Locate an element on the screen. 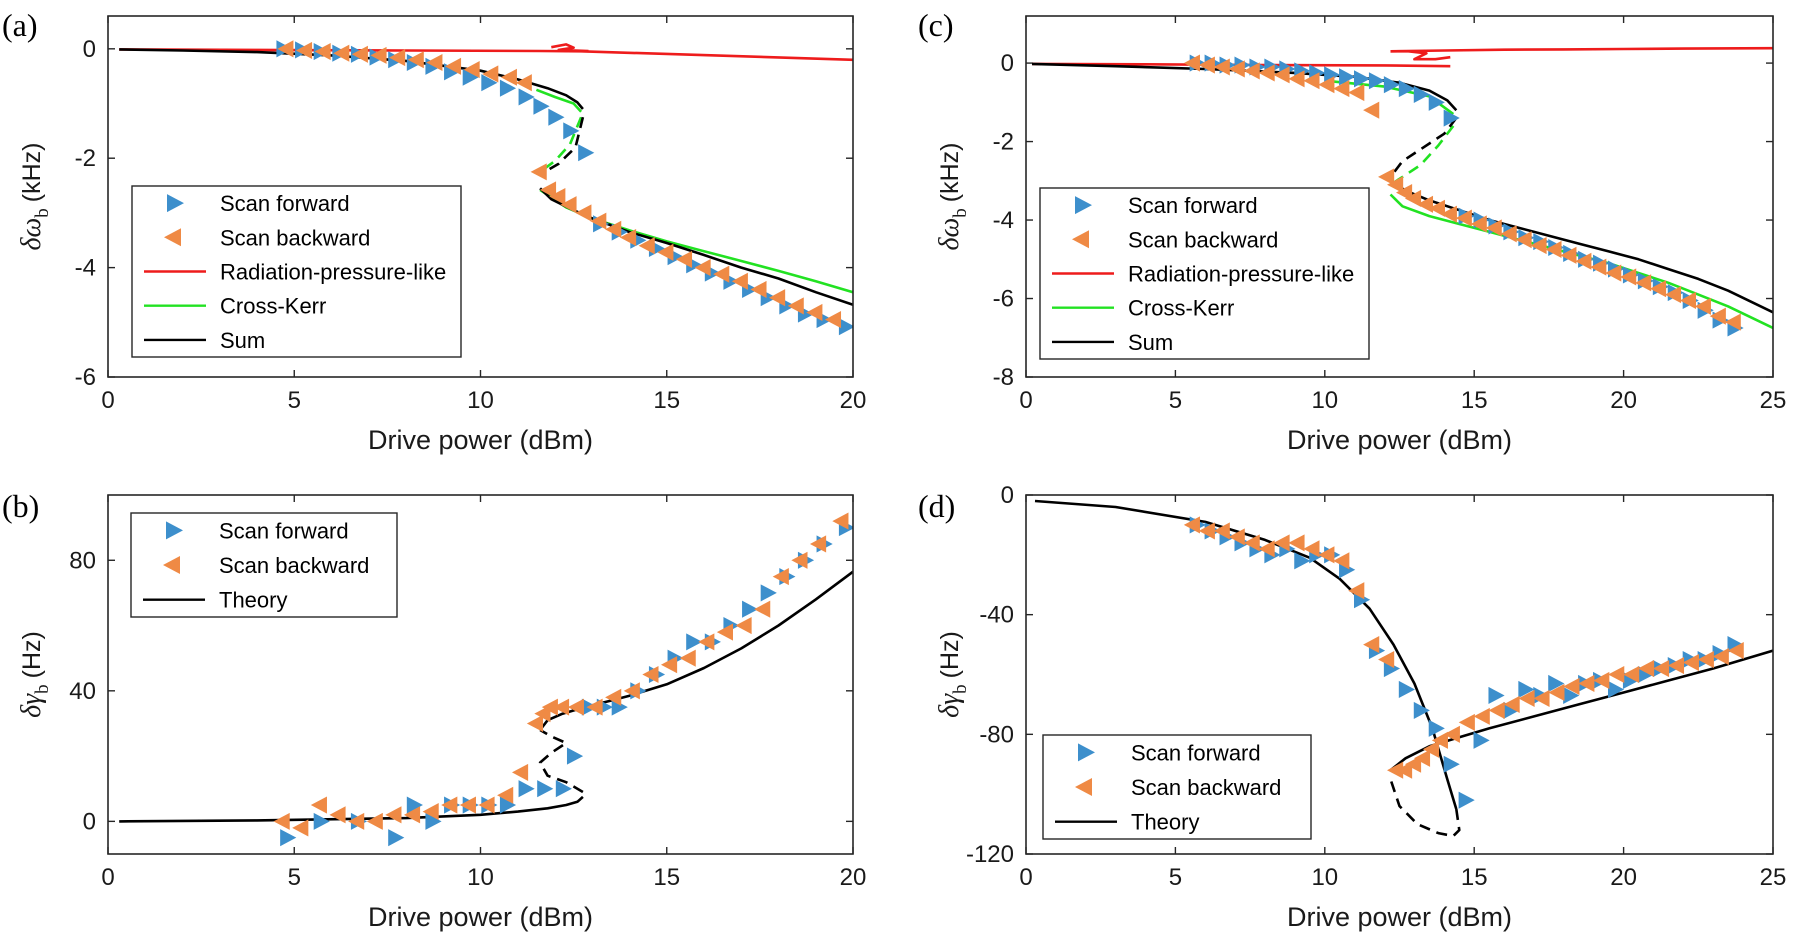  y-tick-label: 80 is located at coordinates (82, 560).